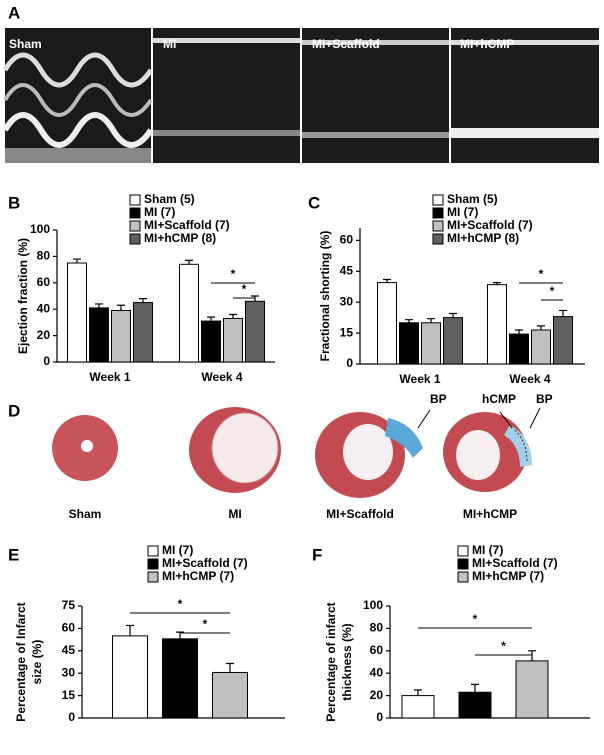 The height and width of the screenshot is (755, 604). Describe the element at coordinates (25, 44) in the screenshot. I see `echo-label: Sham` at that location.